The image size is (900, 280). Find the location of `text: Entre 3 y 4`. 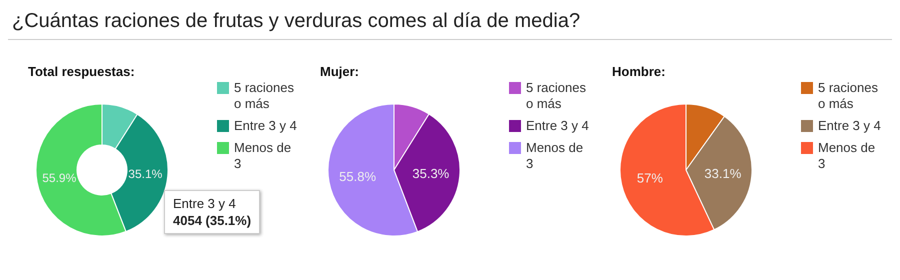

text: Entre 3 y 4 is located at coordinates (205, 203).